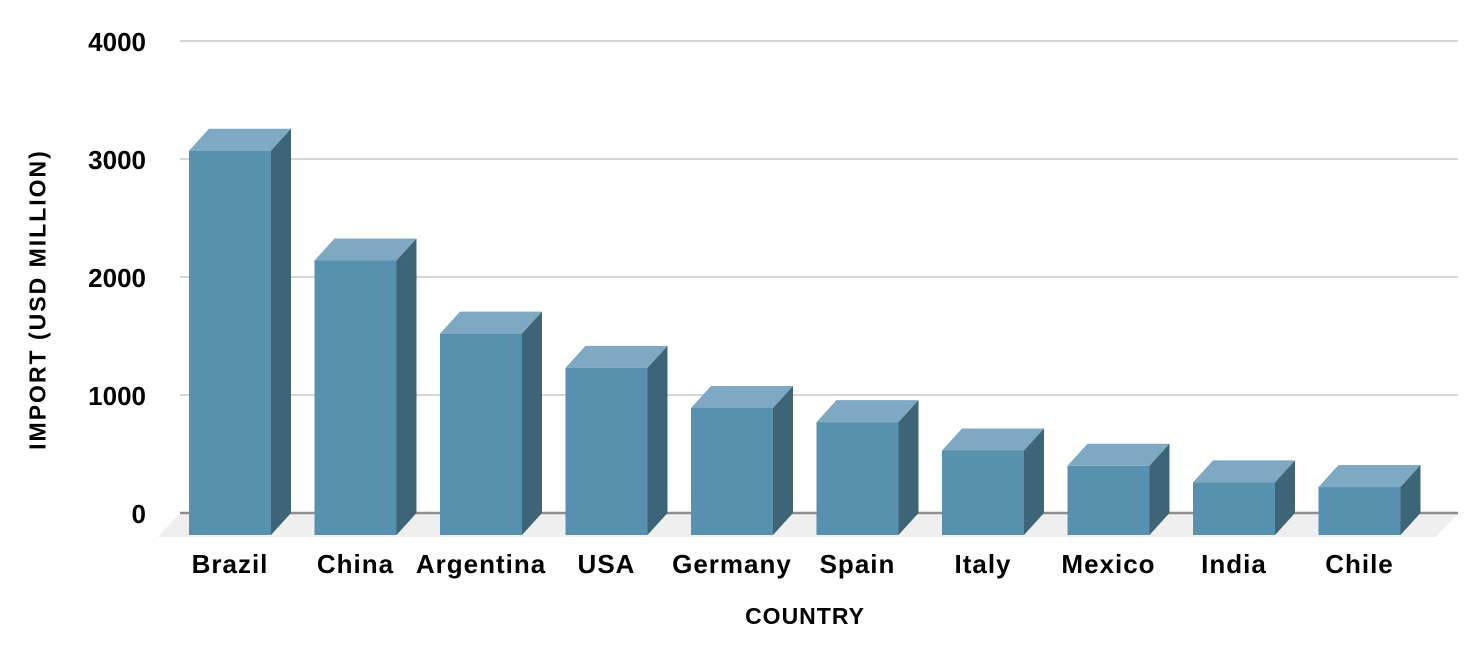 This screenshot has width=1483, height=657. Describe the element at coordinates (230, 564) in the screenshot. I see `x-category-label: Brazil` at that location.